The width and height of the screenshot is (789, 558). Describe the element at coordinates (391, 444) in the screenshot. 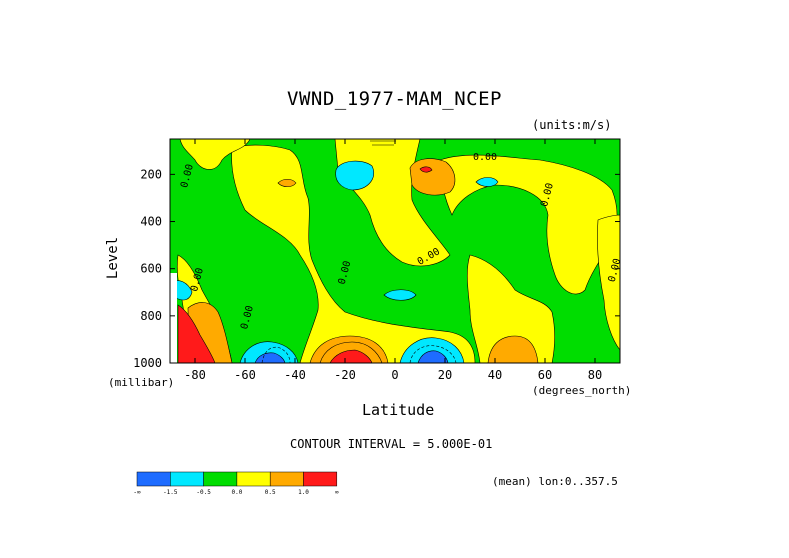

I see `contour-interval-label: CONTOUR INTERVAL = 5.000E-01` at that location.